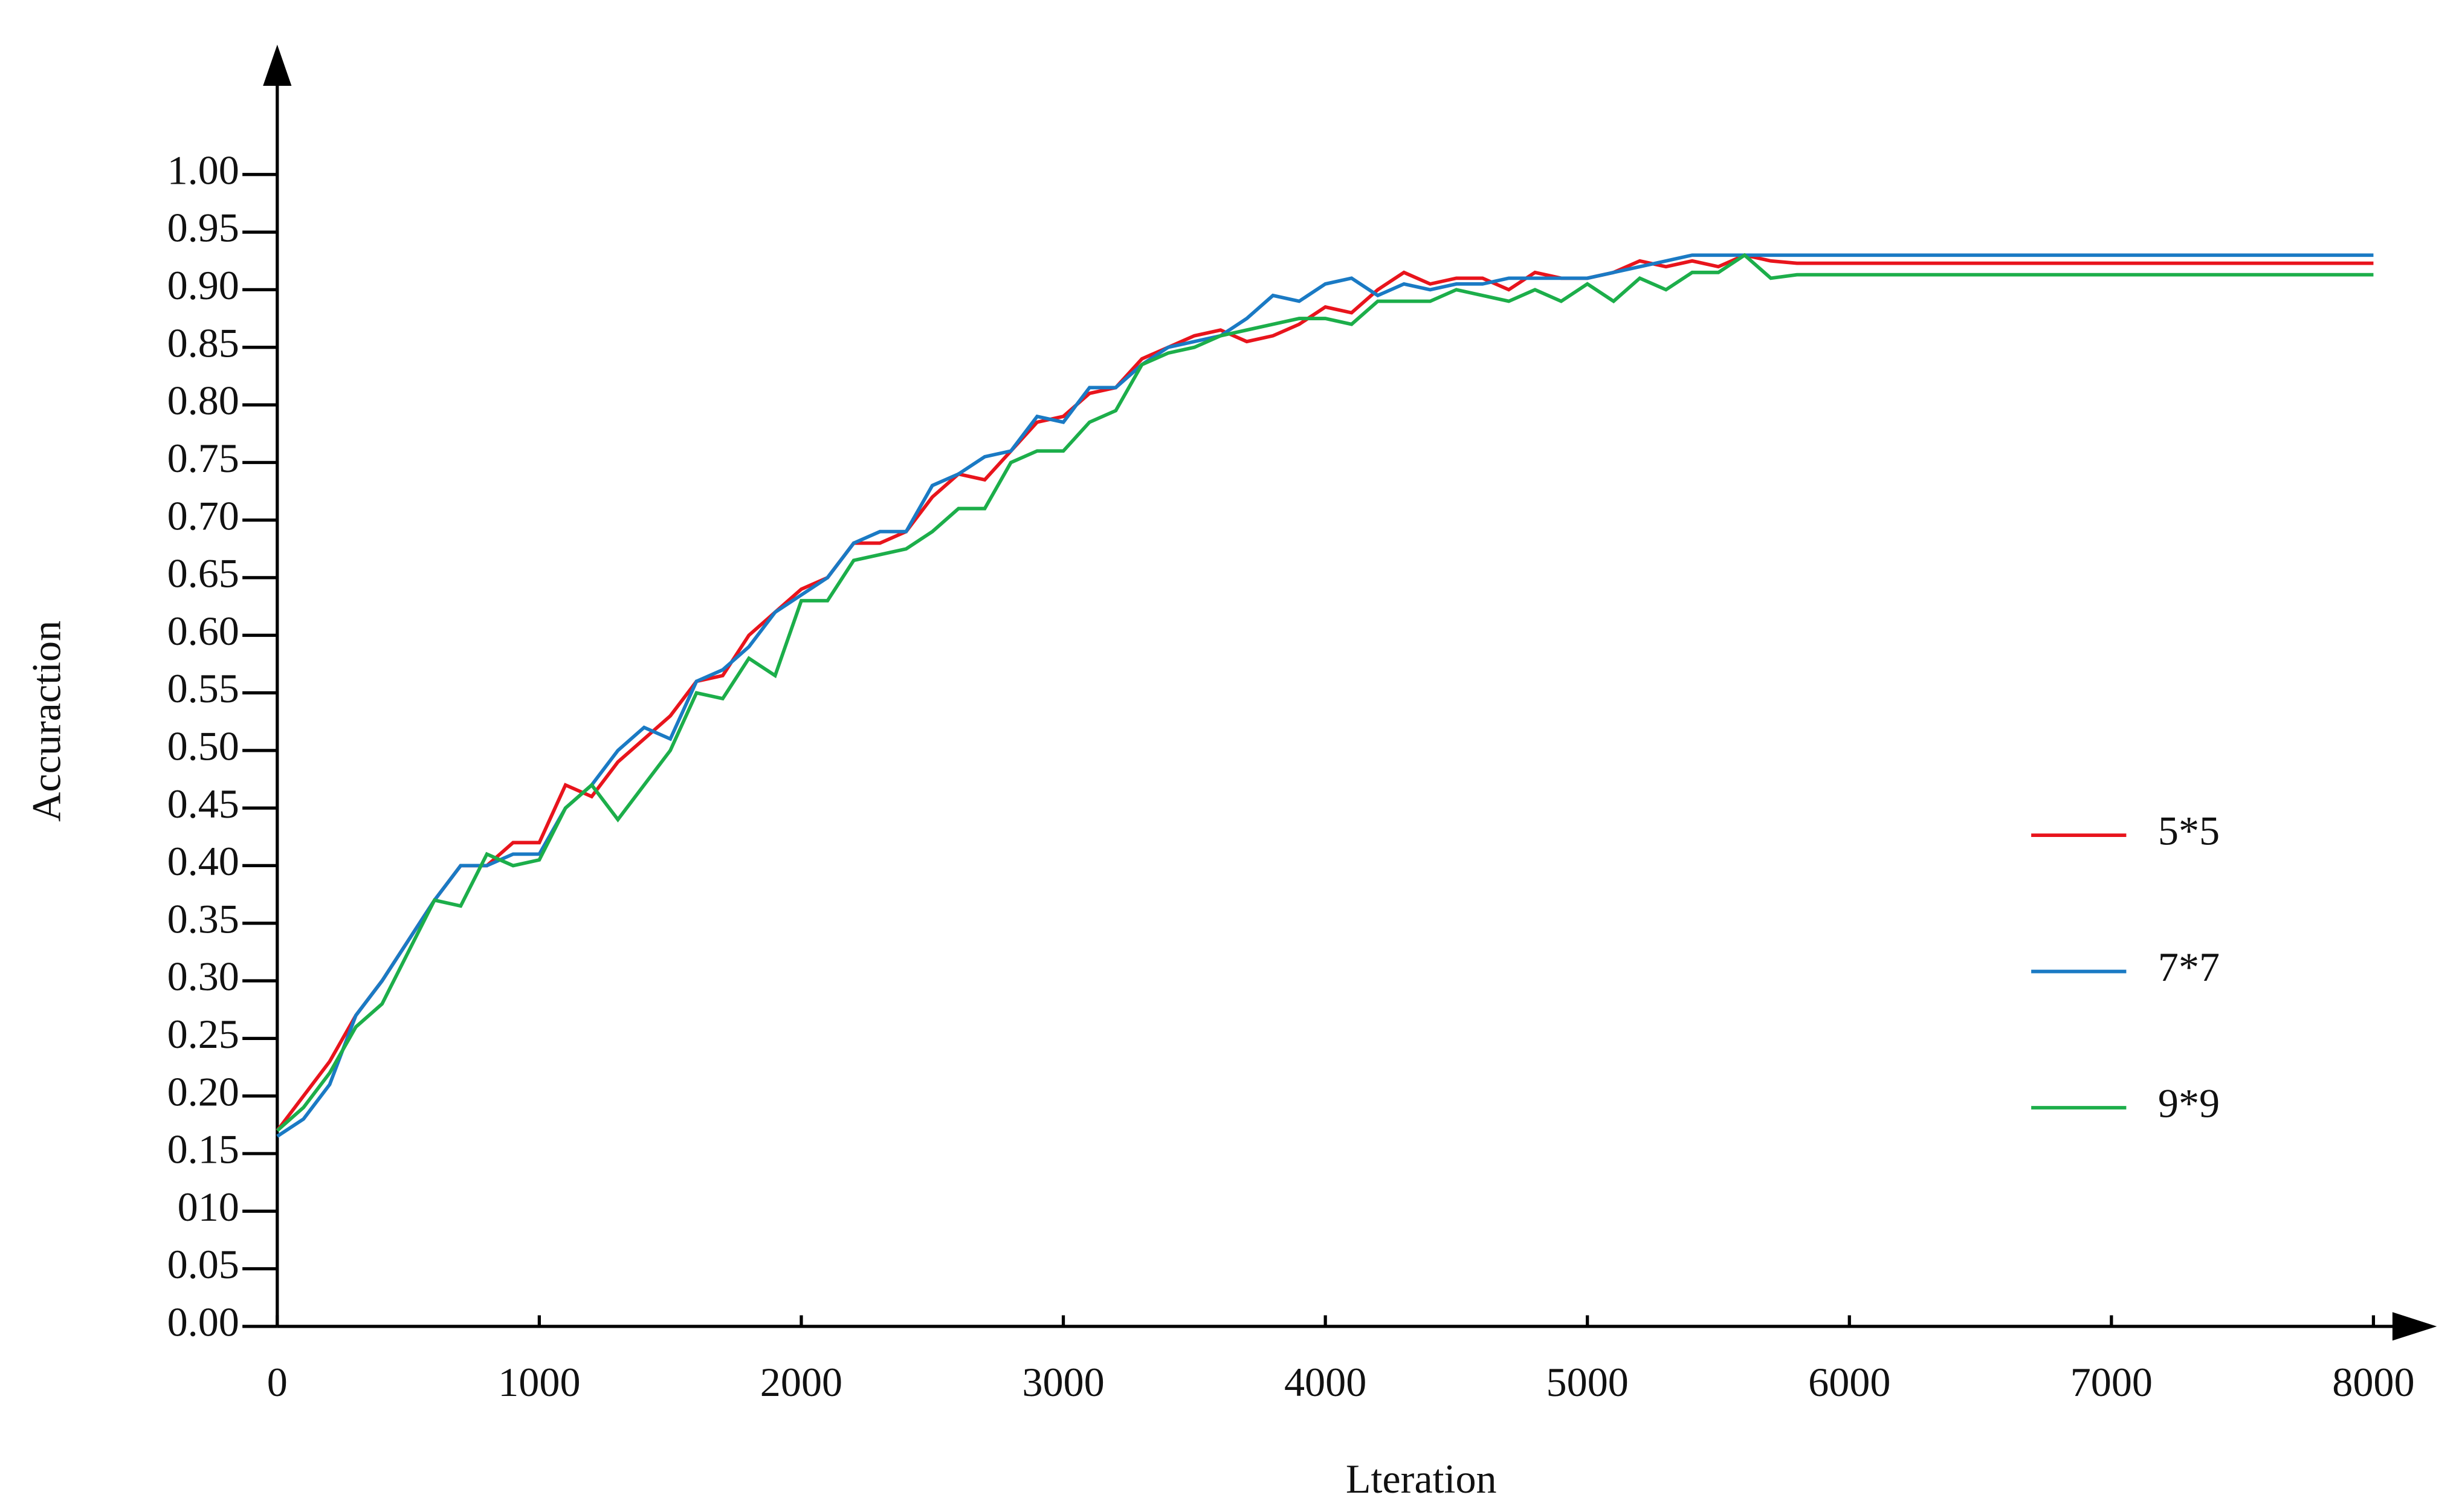  What do you see at coordinates (203, 977) in the screenshot?
I see `y-tick-label: 0.30` at bounding box center [203, 977].